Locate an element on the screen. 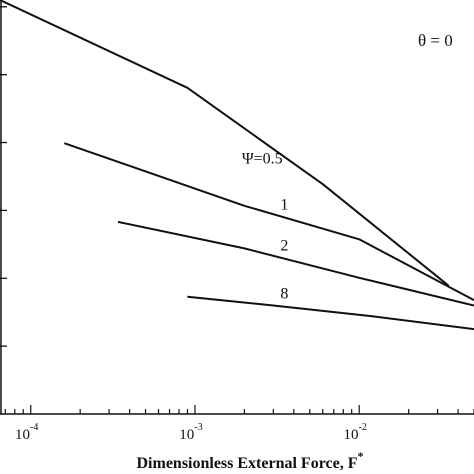 The width and height of the screenshot is (474, 474). x-axis-title-sup: * is located at coordinates (361, 456).